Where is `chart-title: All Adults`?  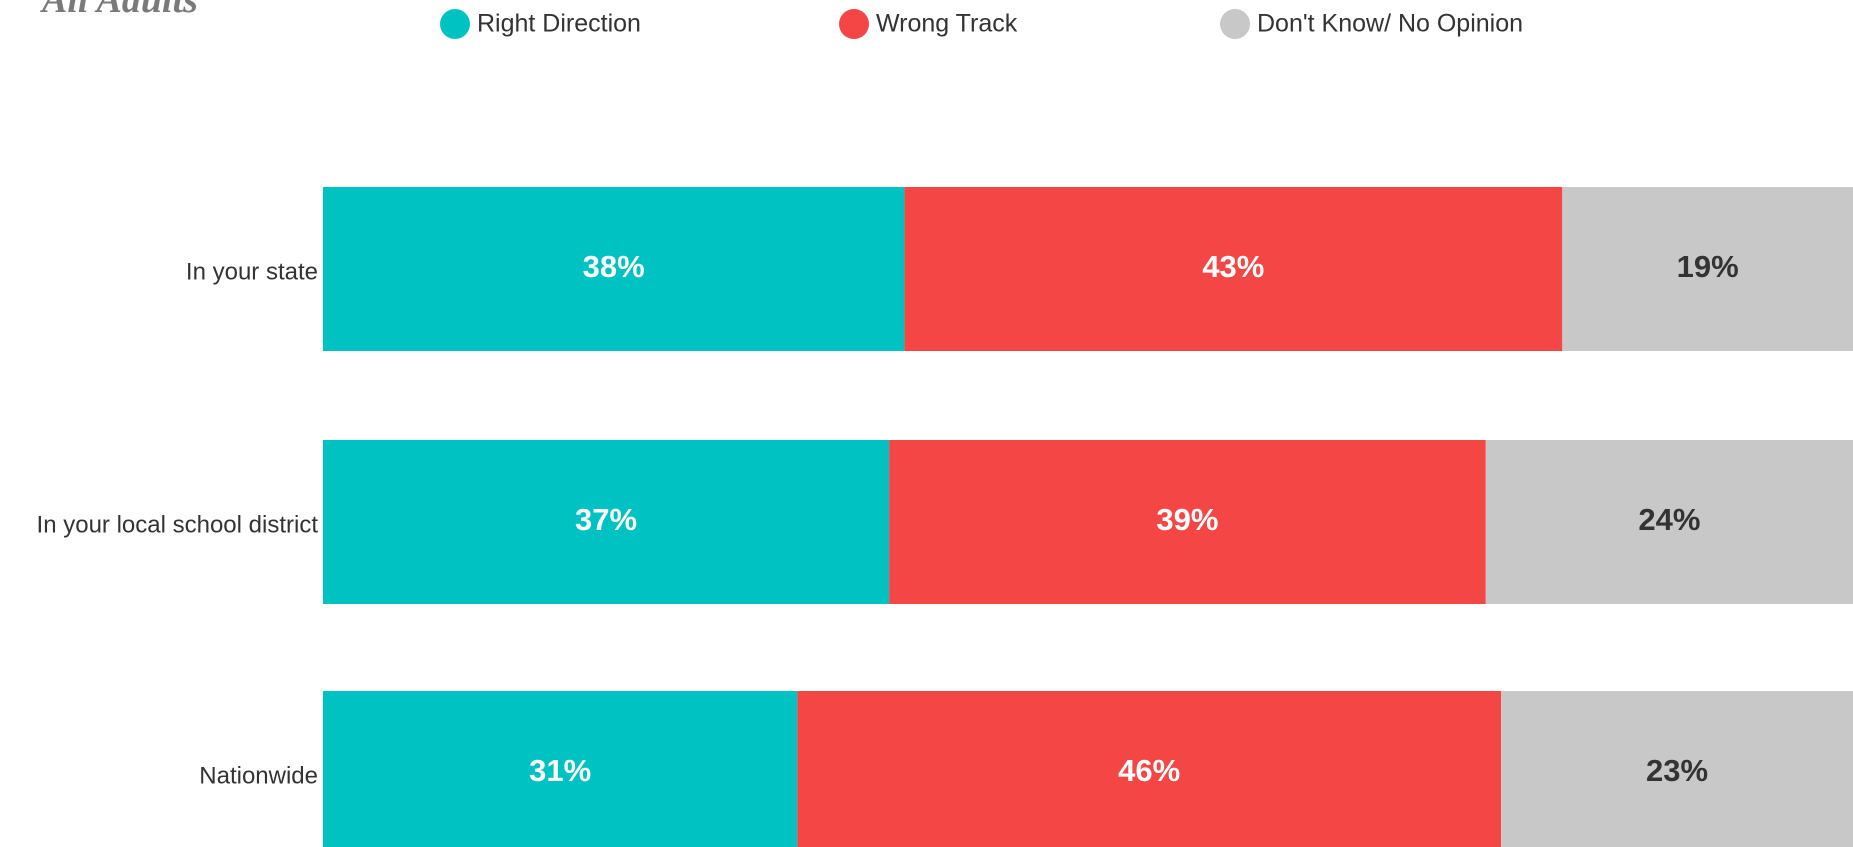 chart-title: All Adults is located at coordinates (119, 10).